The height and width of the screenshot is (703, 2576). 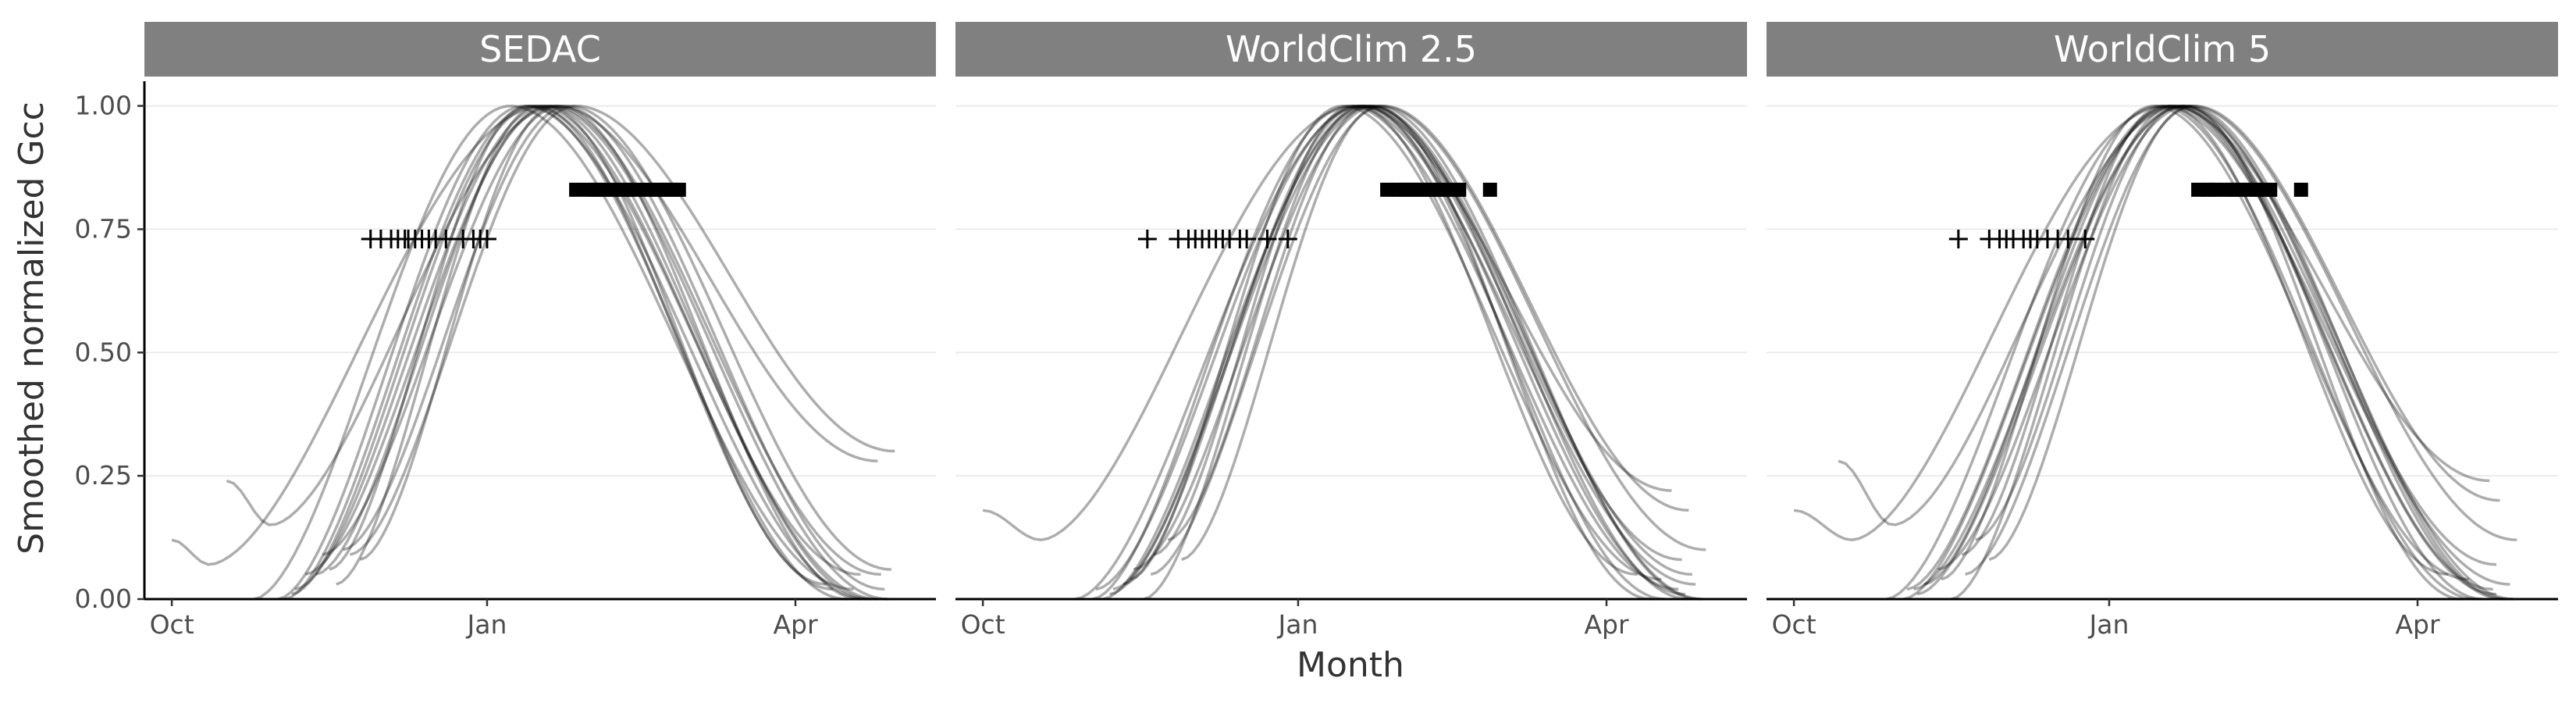 I want to click on y-axis-title: Smoothed normalized Gcc, so click(x=32, y=328).